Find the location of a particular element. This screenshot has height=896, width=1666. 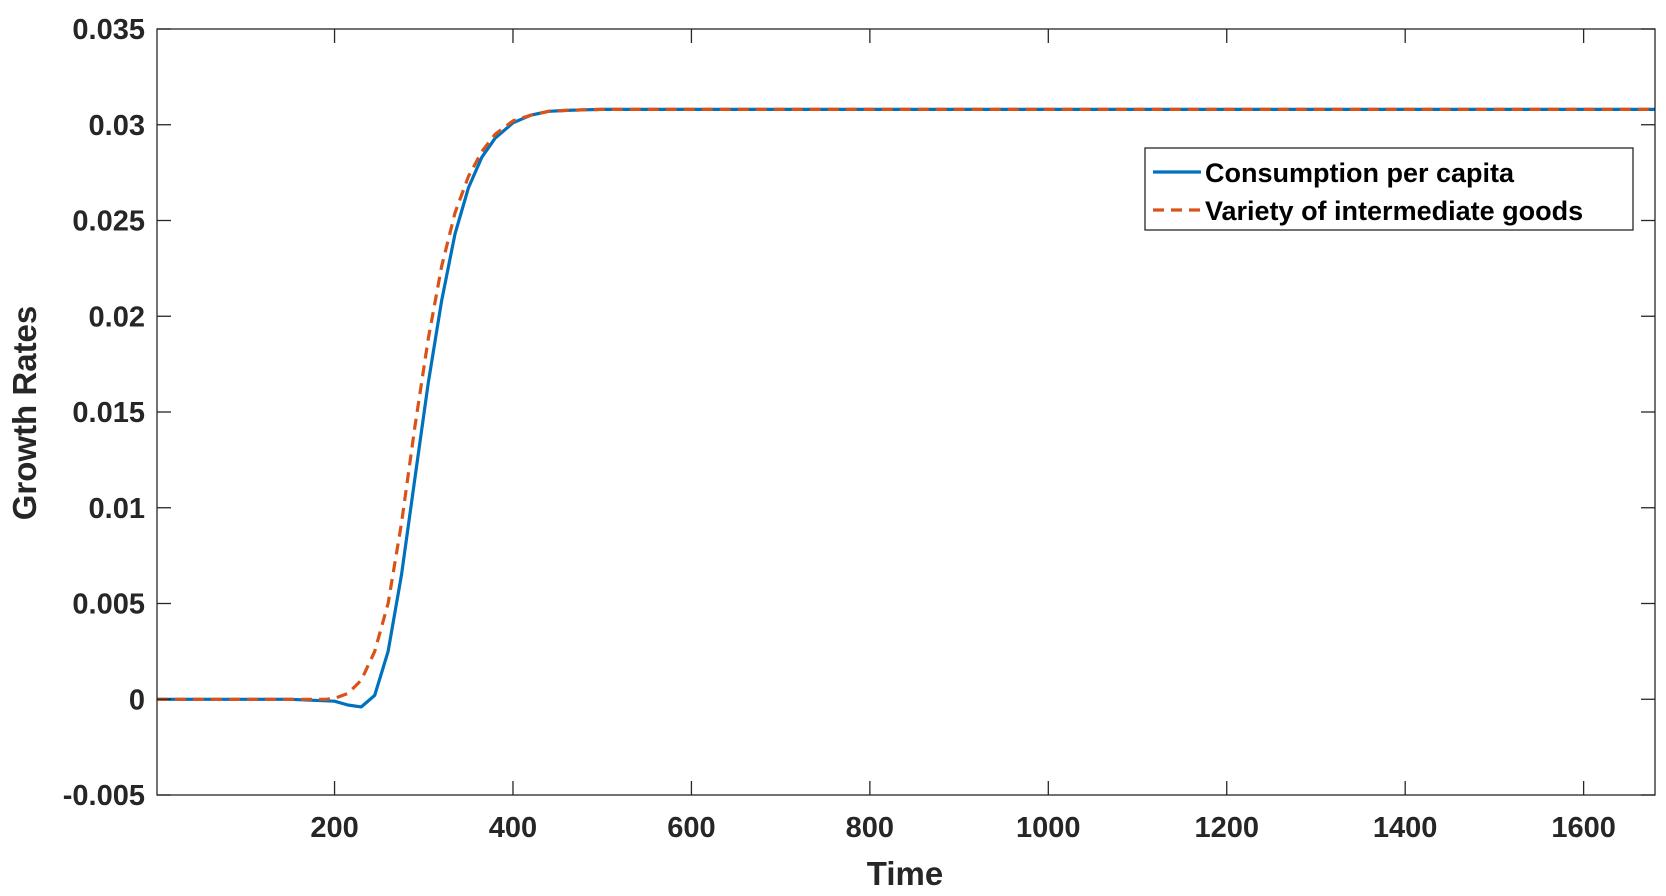

y-tick-label: -0.005 is located at coordinates (104, 796).